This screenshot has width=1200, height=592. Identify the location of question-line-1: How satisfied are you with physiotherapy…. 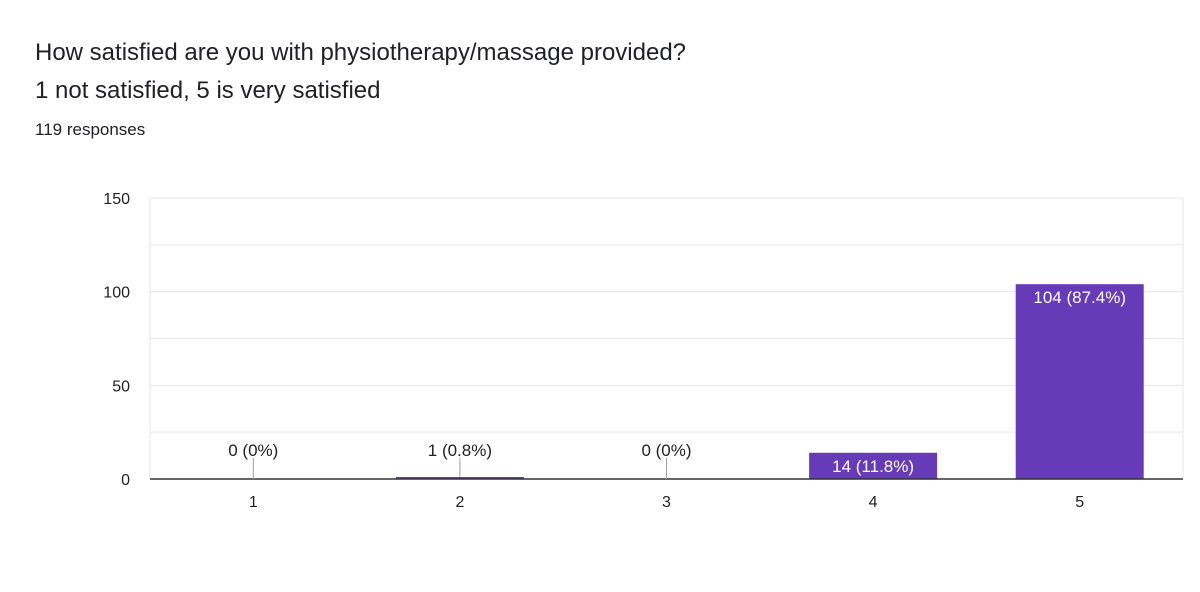
(361, 52).